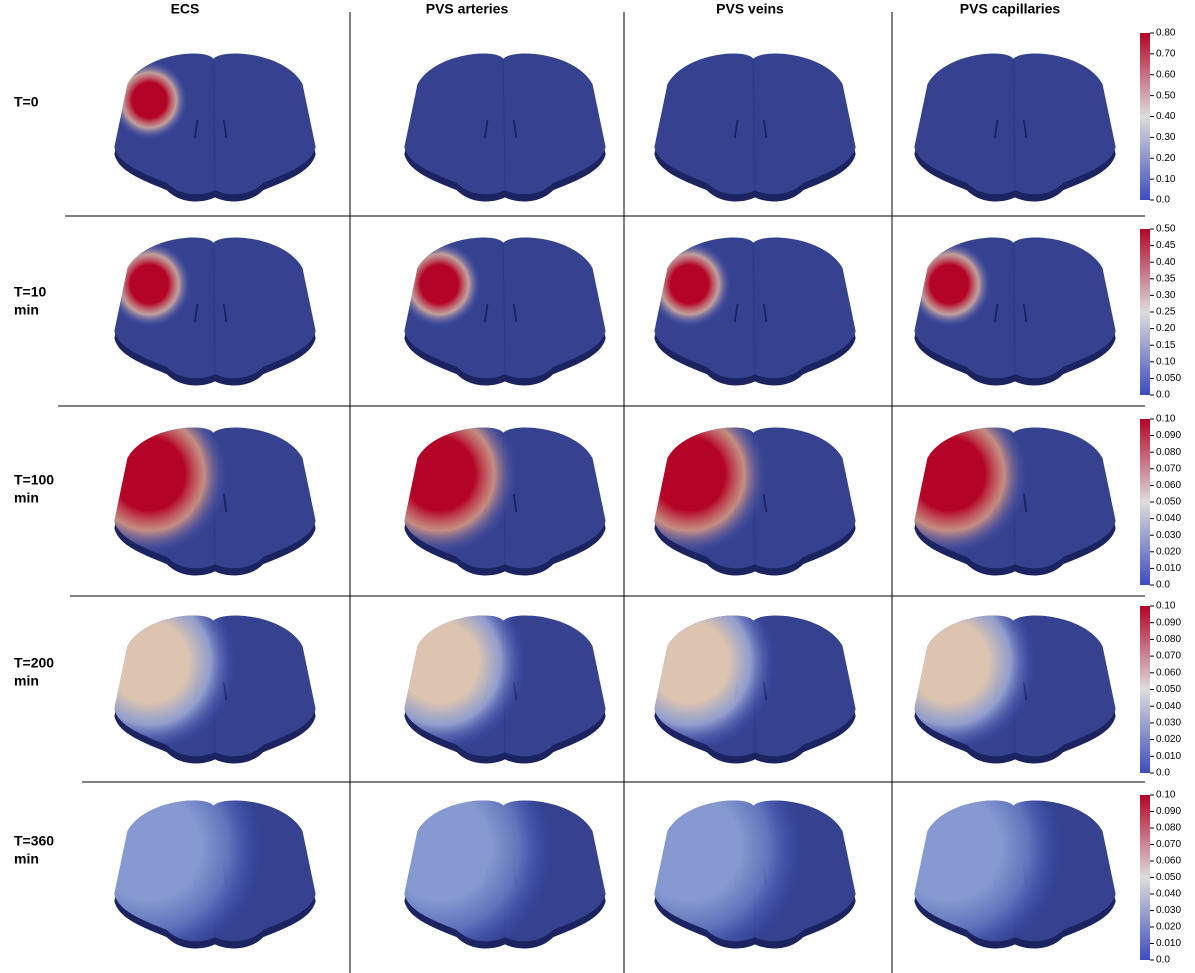 This screenshot has height=973, width=1195. I want to click on colorbar-tick-label: 0.70, so click(1166, 54).